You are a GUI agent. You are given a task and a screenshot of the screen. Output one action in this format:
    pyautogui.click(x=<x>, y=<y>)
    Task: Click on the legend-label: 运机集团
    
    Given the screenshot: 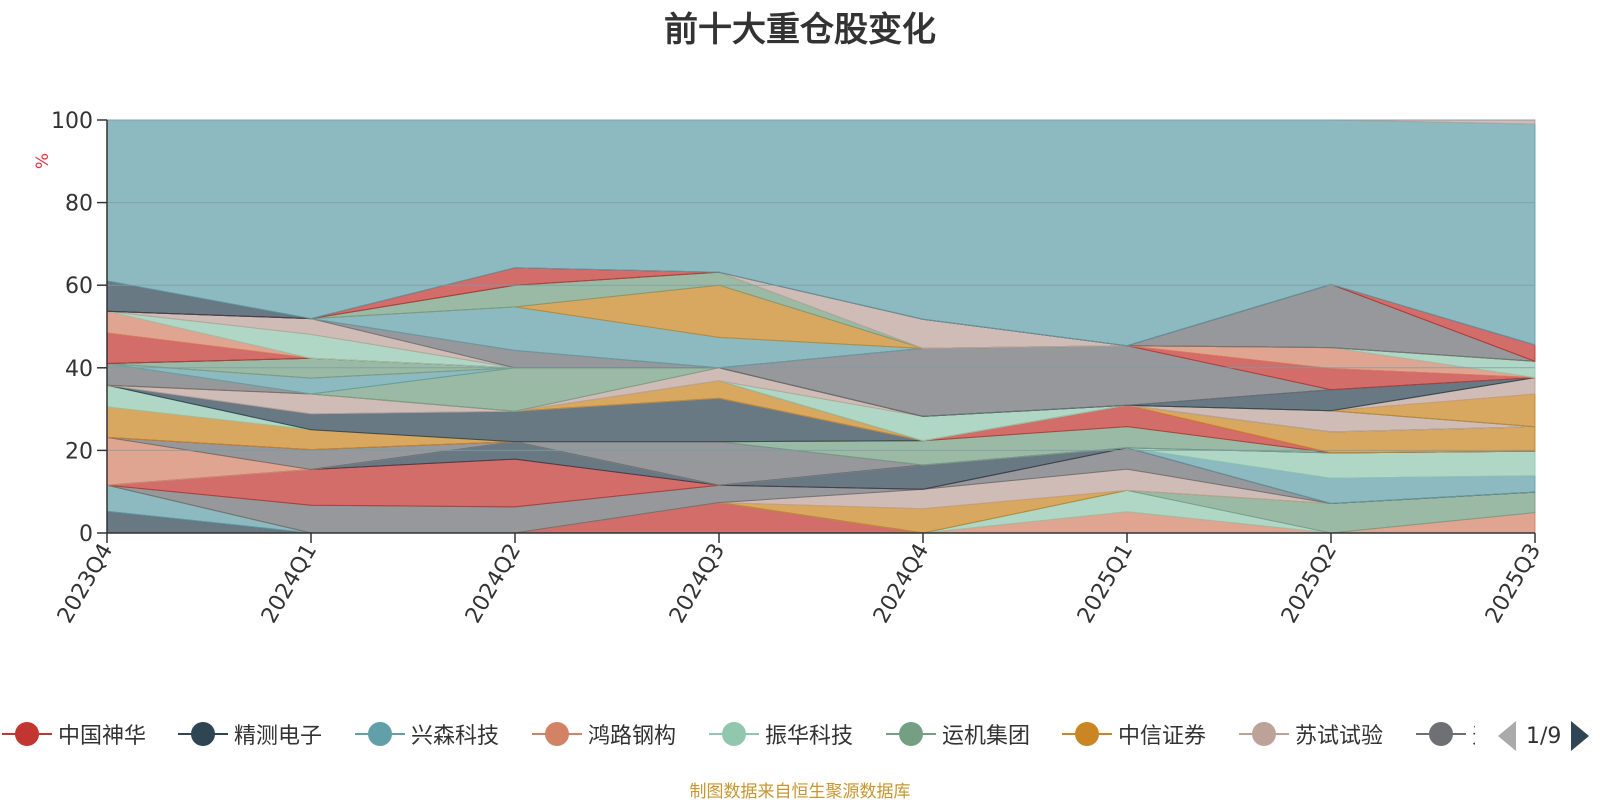 What is the action you would take?
    pyautogui.click(x=986, y=736)
    